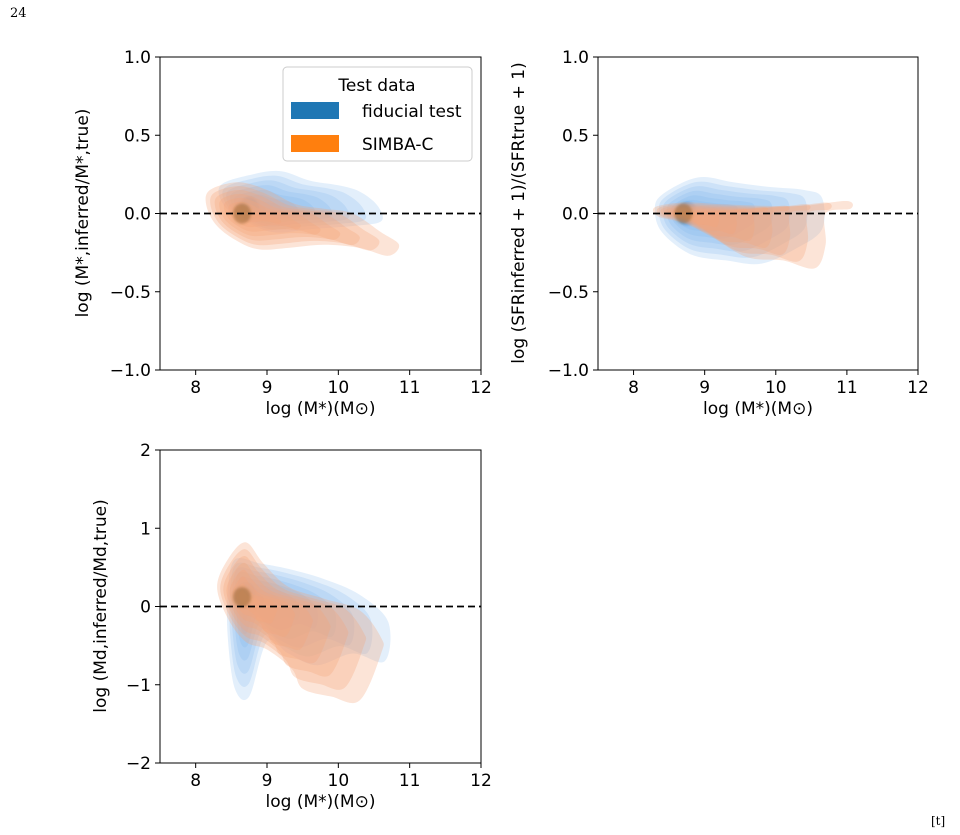  What do you see at coordinates (18, 13) in the screenshot?
I see `page-number: 24` at bounding box center [18, 13].